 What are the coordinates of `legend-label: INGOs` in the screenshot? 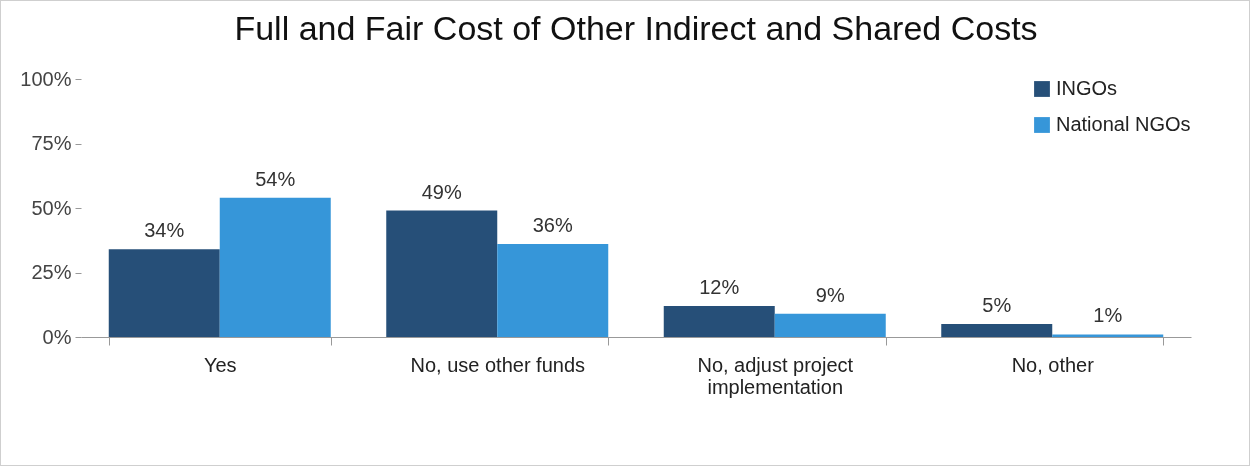 It's located at (1087, 88).